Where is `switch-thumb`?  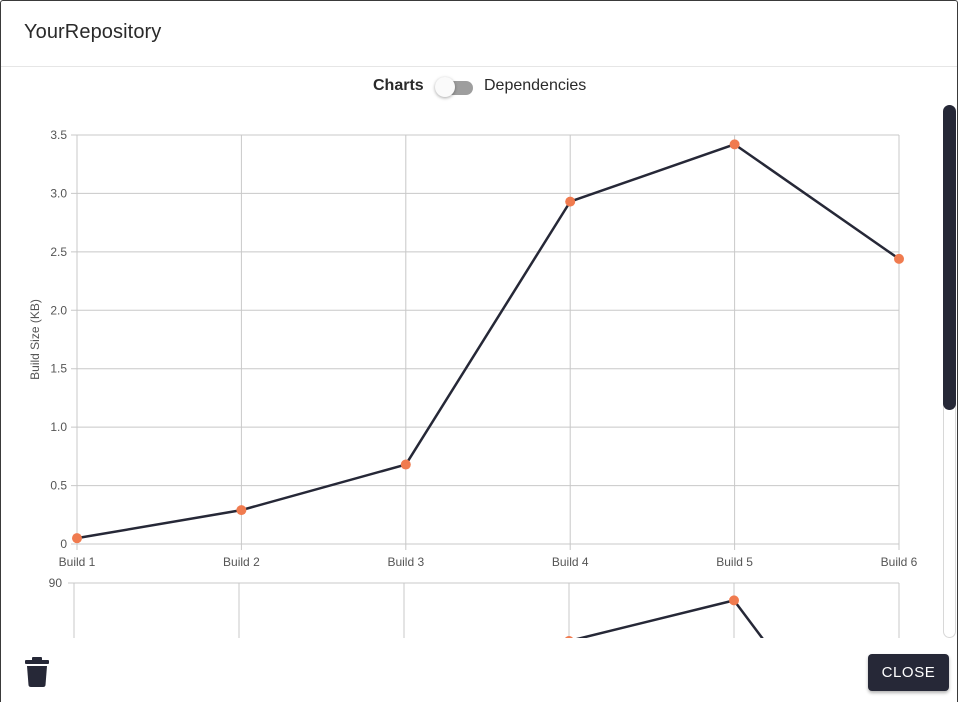
switch-thumb is located at coordinates (445, 87).